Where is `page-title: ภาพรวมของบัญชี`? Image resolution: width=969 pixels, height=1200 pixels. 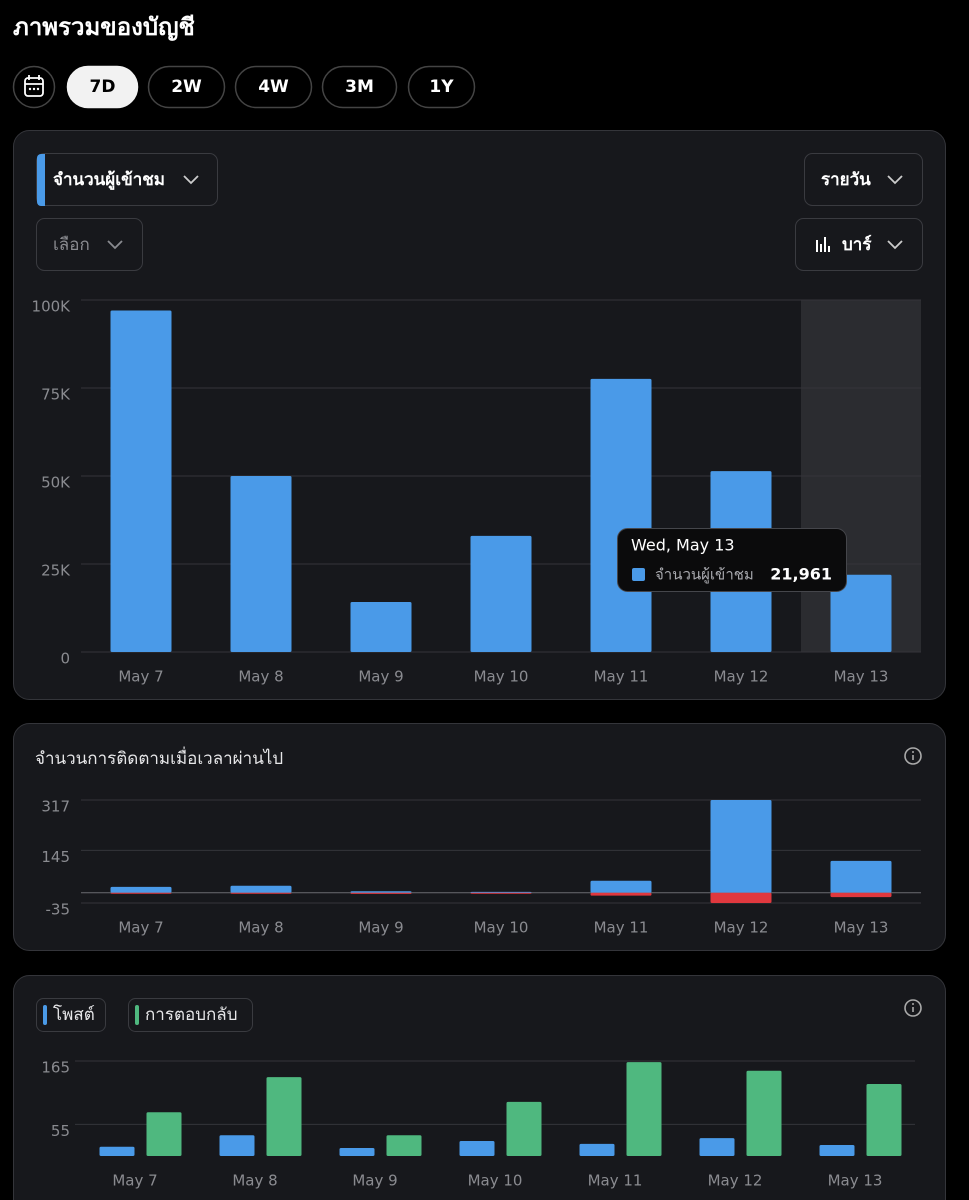
page-title: ภาพรวมของบัญชี is located at coordinates (104, 27).